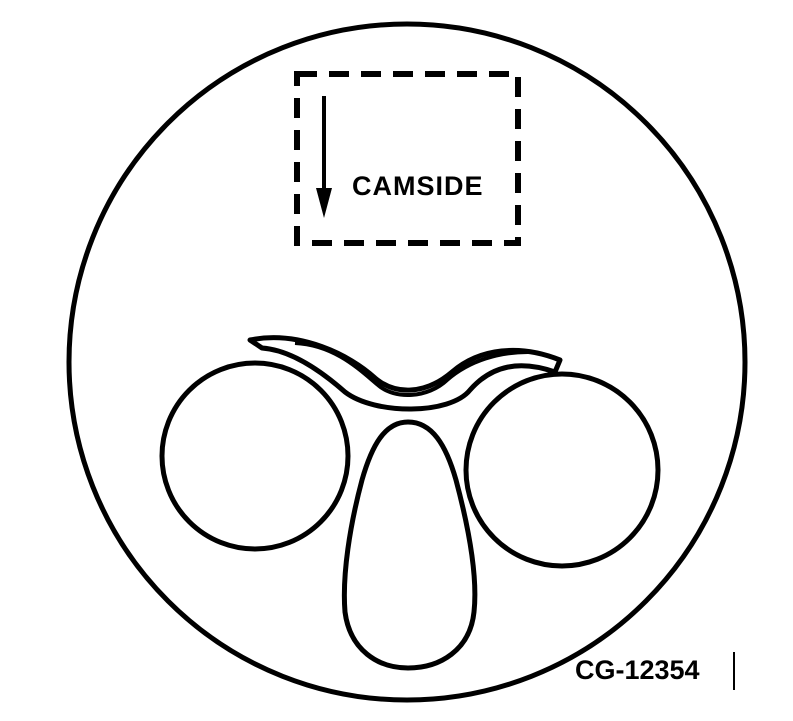 Image resolution: width=793 pixels, height=721 pixels. What do you see at coordinates (562, 470) in the screenshot?
I see `right-valve-relief` at bounding box center [562, 470].